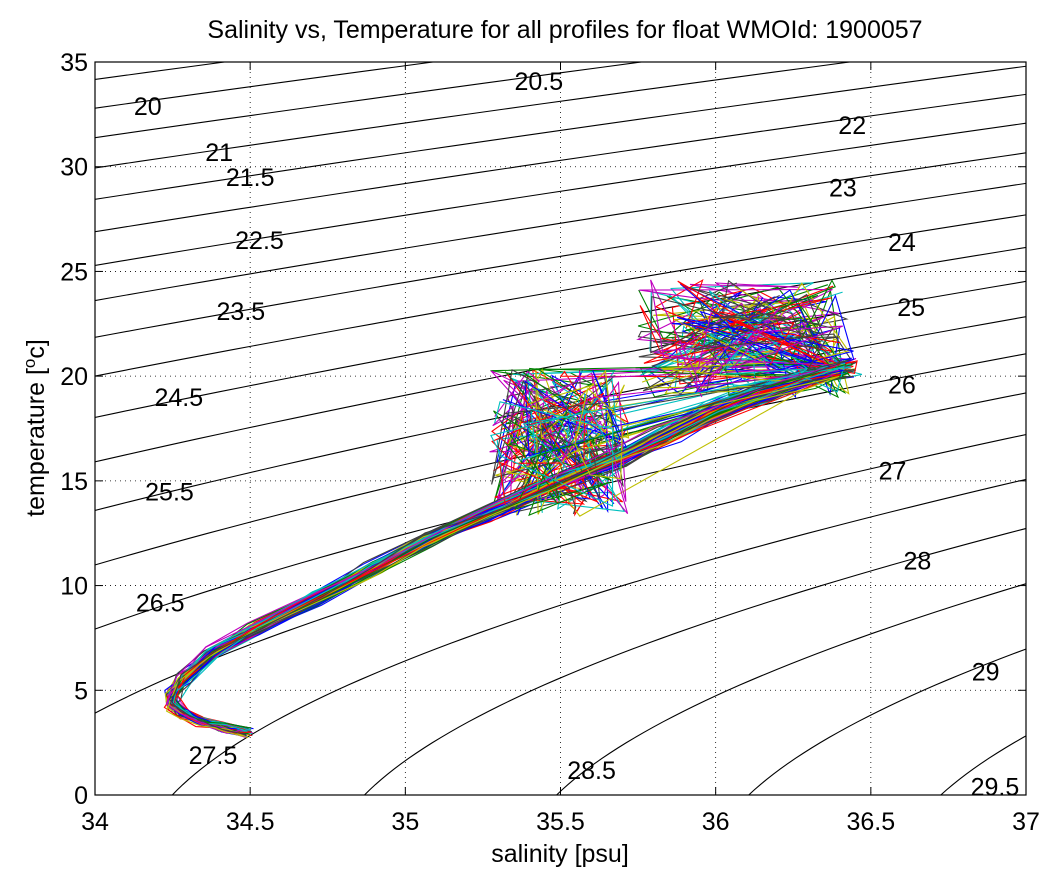 The width and height of the screenshot is (1050, 871). What do you see at coordinates (148, 107) in the screenshot?
I see `contour-label: 20` at bounding box center [148, 107].